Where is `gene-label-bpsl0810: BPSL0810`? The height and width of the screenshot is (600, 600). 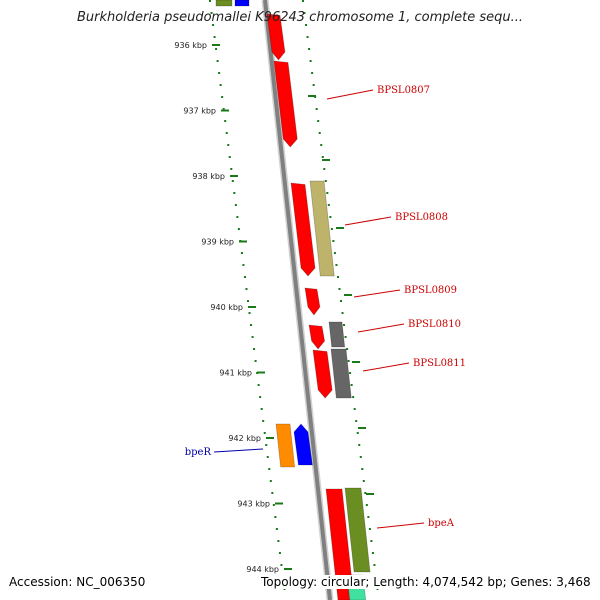 gene-label-bpsl0810: BPSL0810 is located at coordinates (434, 324).